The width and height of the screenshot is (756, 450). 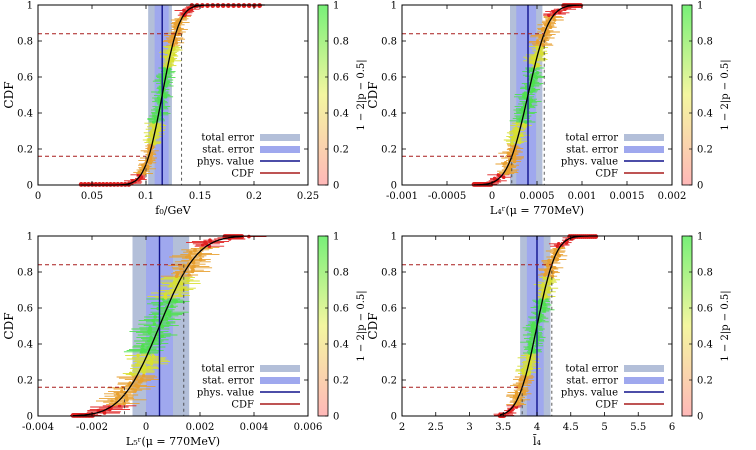 I want to click on x-tick-label: 4, so click(x=537, y=427).